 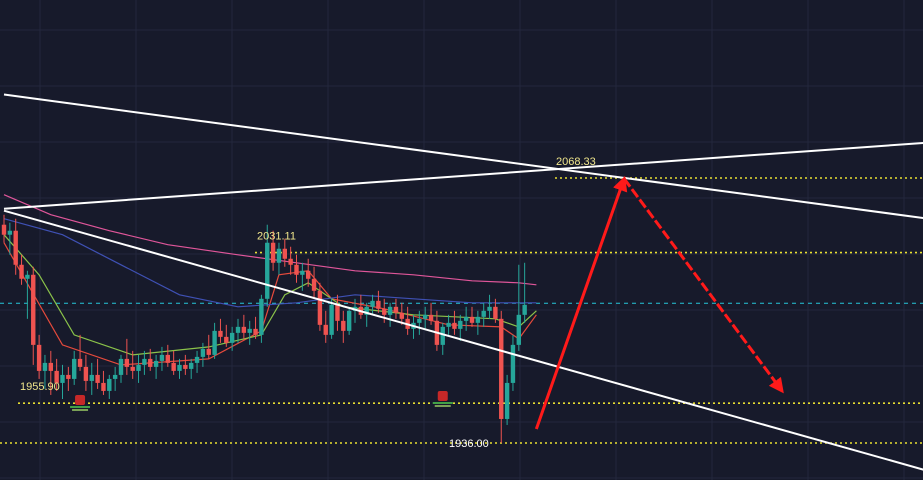 I want to click on projection-arrows, so click(x=659, y=302).